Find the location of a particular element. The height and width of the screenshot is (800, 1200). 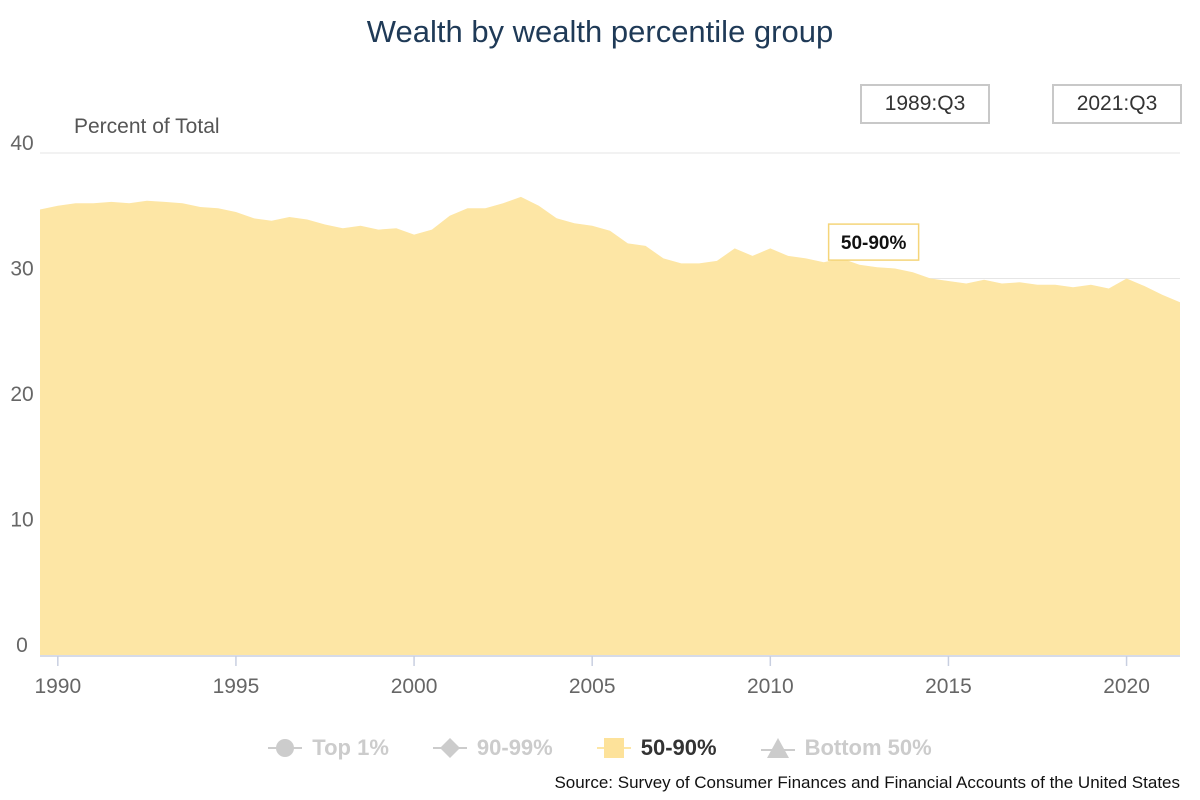

x-tick-label: 2005 is located at coordinates (592, 686).